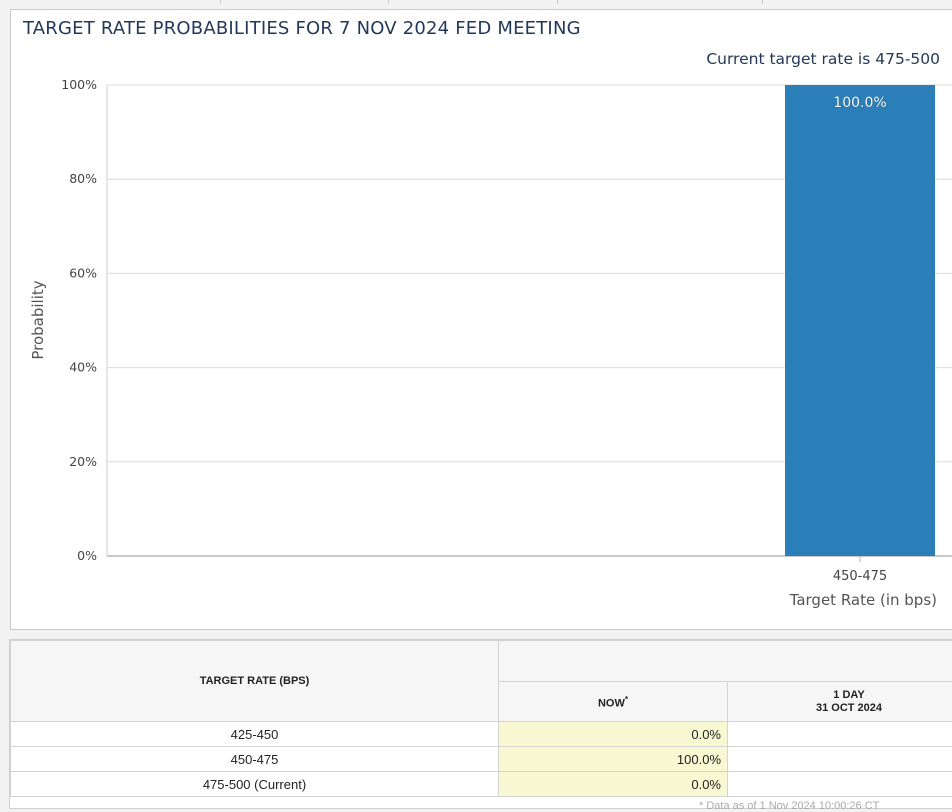 The width and height of the screenshot is (952, 812). Describe the element at coordinates (79, 84) in the screenshot. I see `y-tick-label: 100%` at that location.